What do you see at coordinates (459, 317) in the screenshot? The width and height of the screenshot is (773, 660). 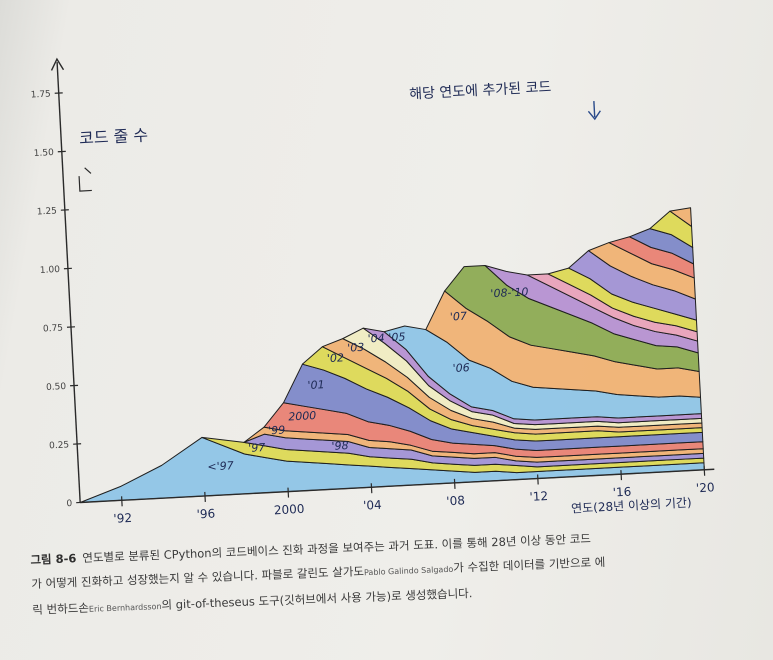 I see `series-label: '07` at bounding box center [459, 317].